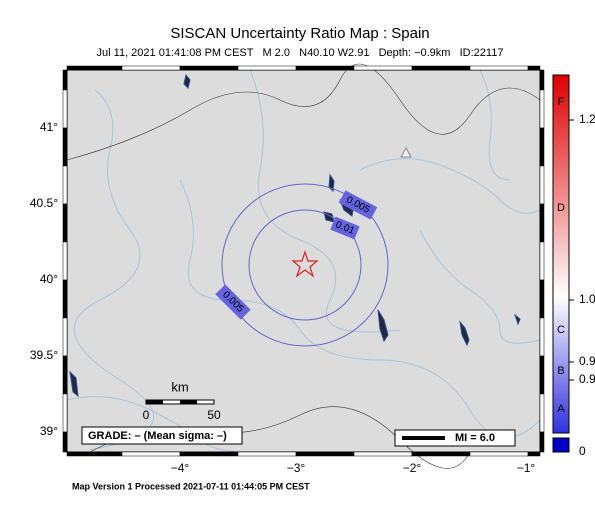 This screenshot has height=525, width=595. What do you see at coordinates (49, 279) in the screenshot?
I see `lat-label: 40°` at bounding box center [49, 279].